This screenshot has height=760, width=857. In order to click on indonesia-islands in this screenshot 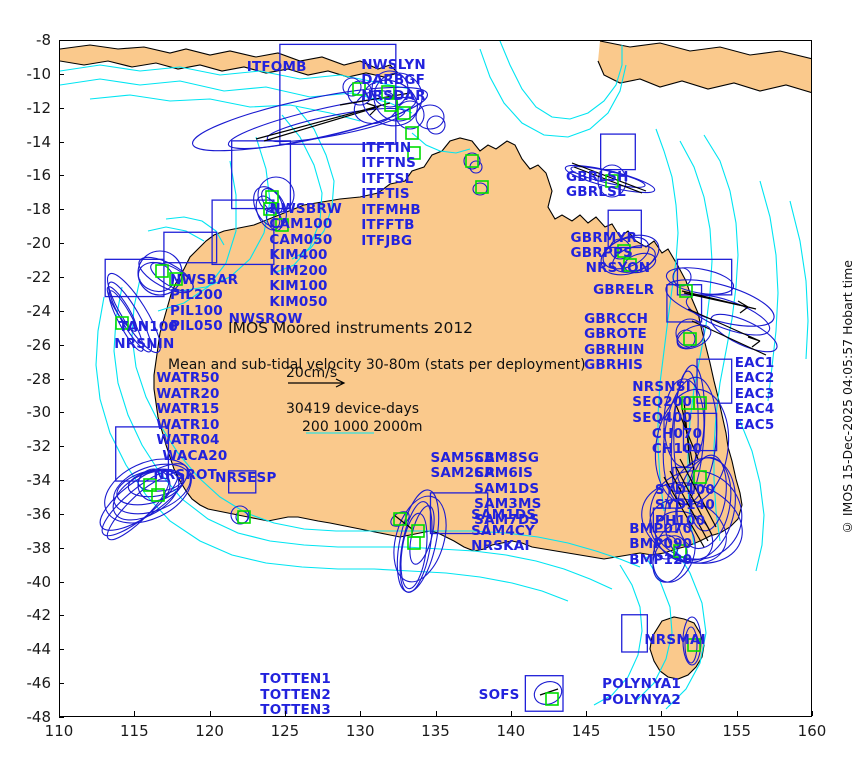, I will do `click(229, 61)`.